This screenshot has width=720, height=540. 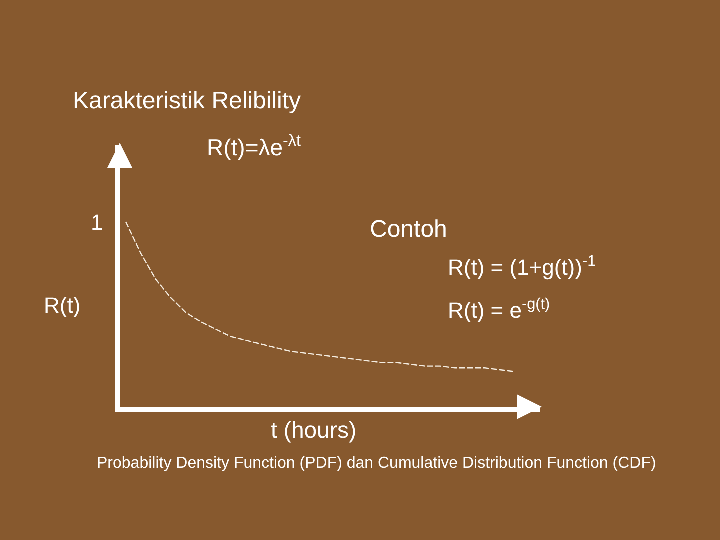 What do you see at coordinates (314, 430) in the screenshot?
I see `x-axis-title: t (hours)` at bounding box center [314, 430].